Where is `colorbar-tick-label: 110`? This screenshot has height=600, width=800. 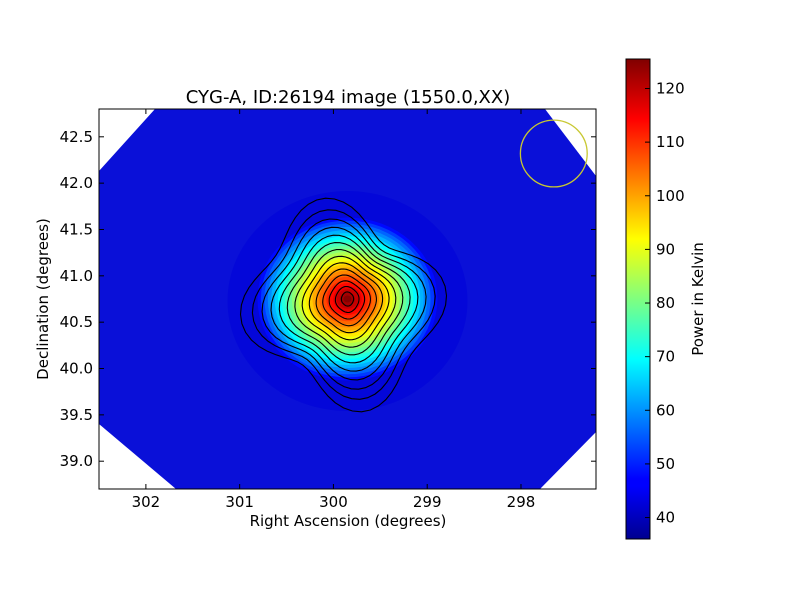 colorbar-tick-label: 110 is located at coordinates (670, 142).